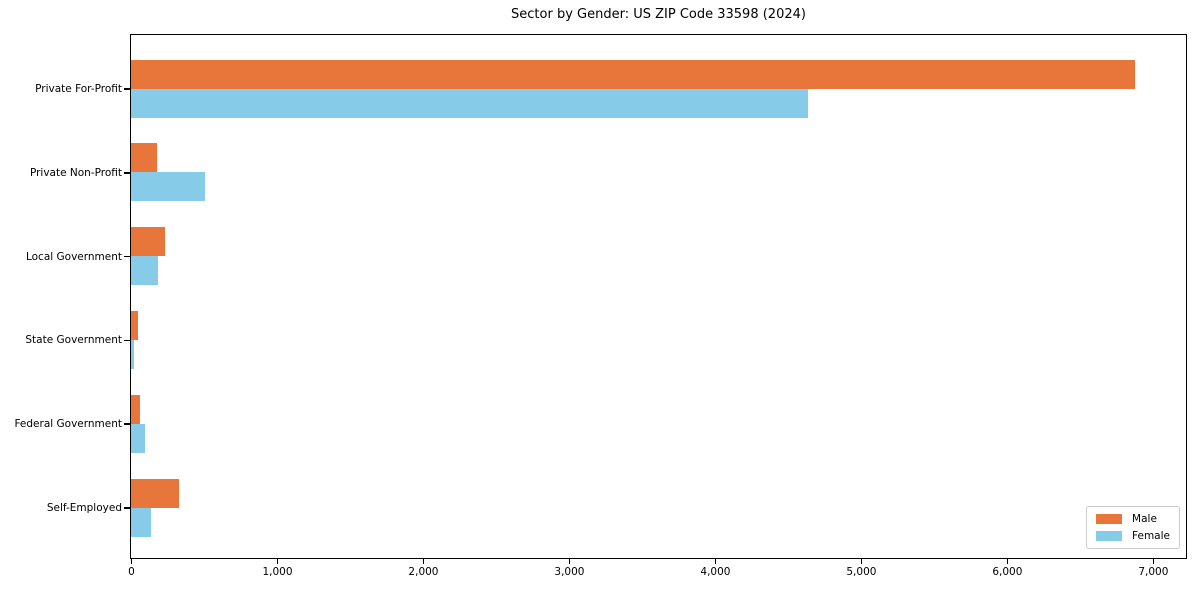  I want to click on y-axis-label-4: Federal Government, so click(68, 424).